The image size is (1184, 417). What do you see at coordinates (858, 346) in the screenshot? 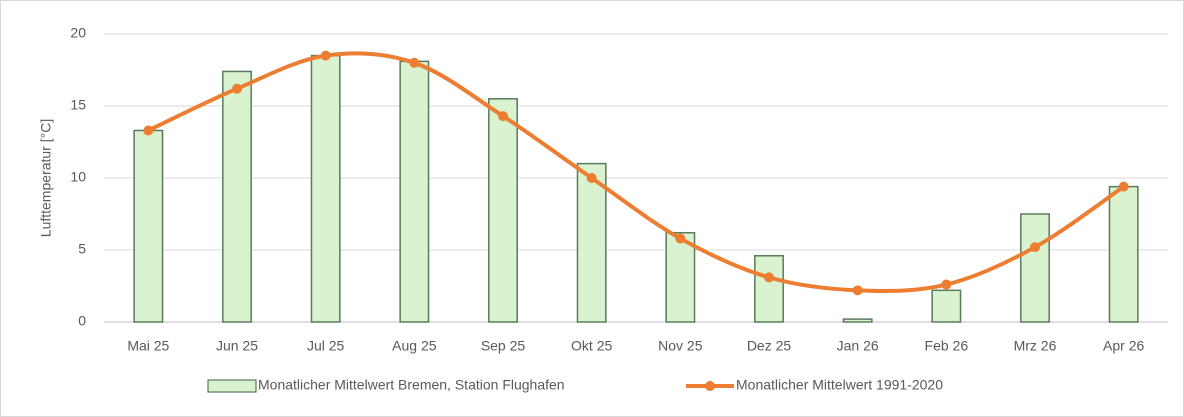
I see `x-tick-label: Jan 26` at bounding box center [858, 346].